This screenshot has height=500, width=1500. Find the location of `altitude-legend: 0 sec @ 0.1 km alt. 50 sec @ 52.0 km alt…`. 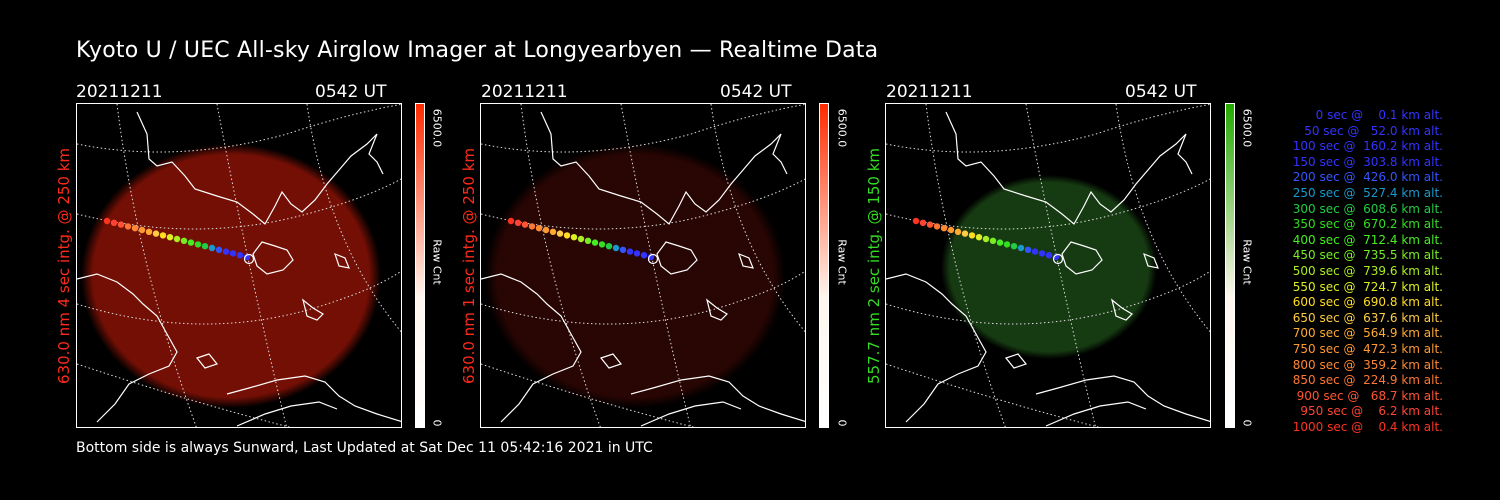

altitude-legend: 0 sec @ 0.1 km alt. 50 sec @ 52.0 km alt… is located at coordinates (1343, 271).